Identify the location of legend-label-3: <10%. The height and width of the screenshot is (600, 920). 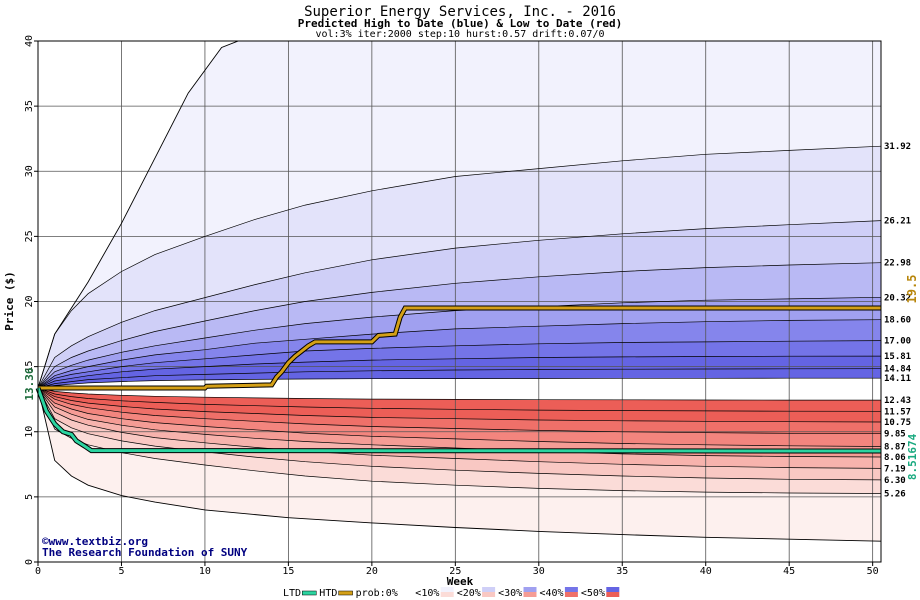
(427, 593).